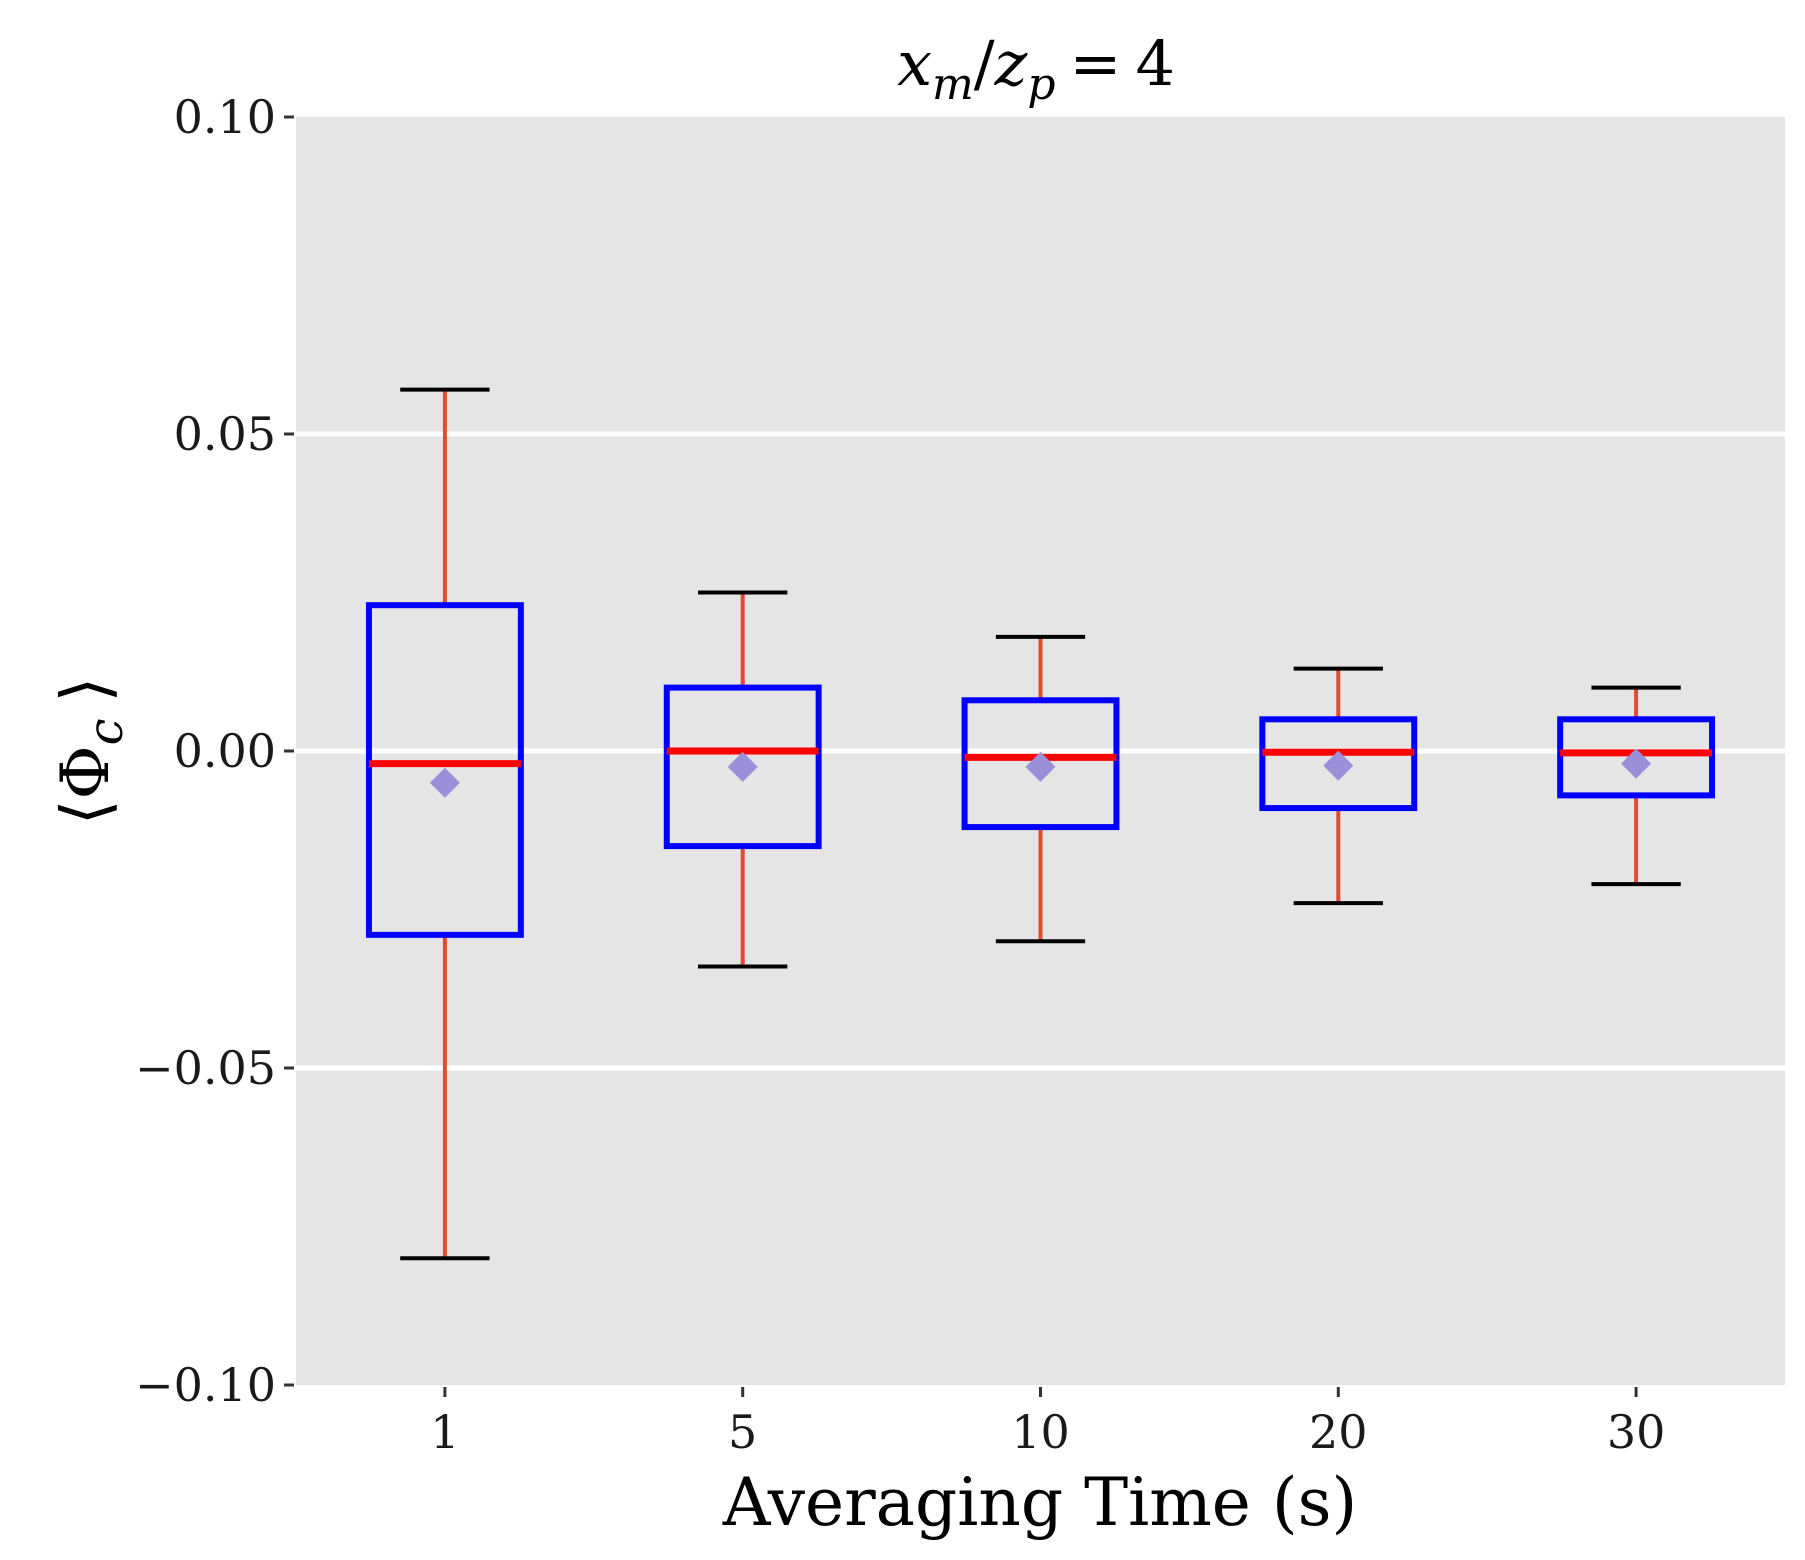  What do you see at coordinates (1636, 1432) in the screenshot?
I see `x-tick-label: 30` at bounding box center [1636, 1432].